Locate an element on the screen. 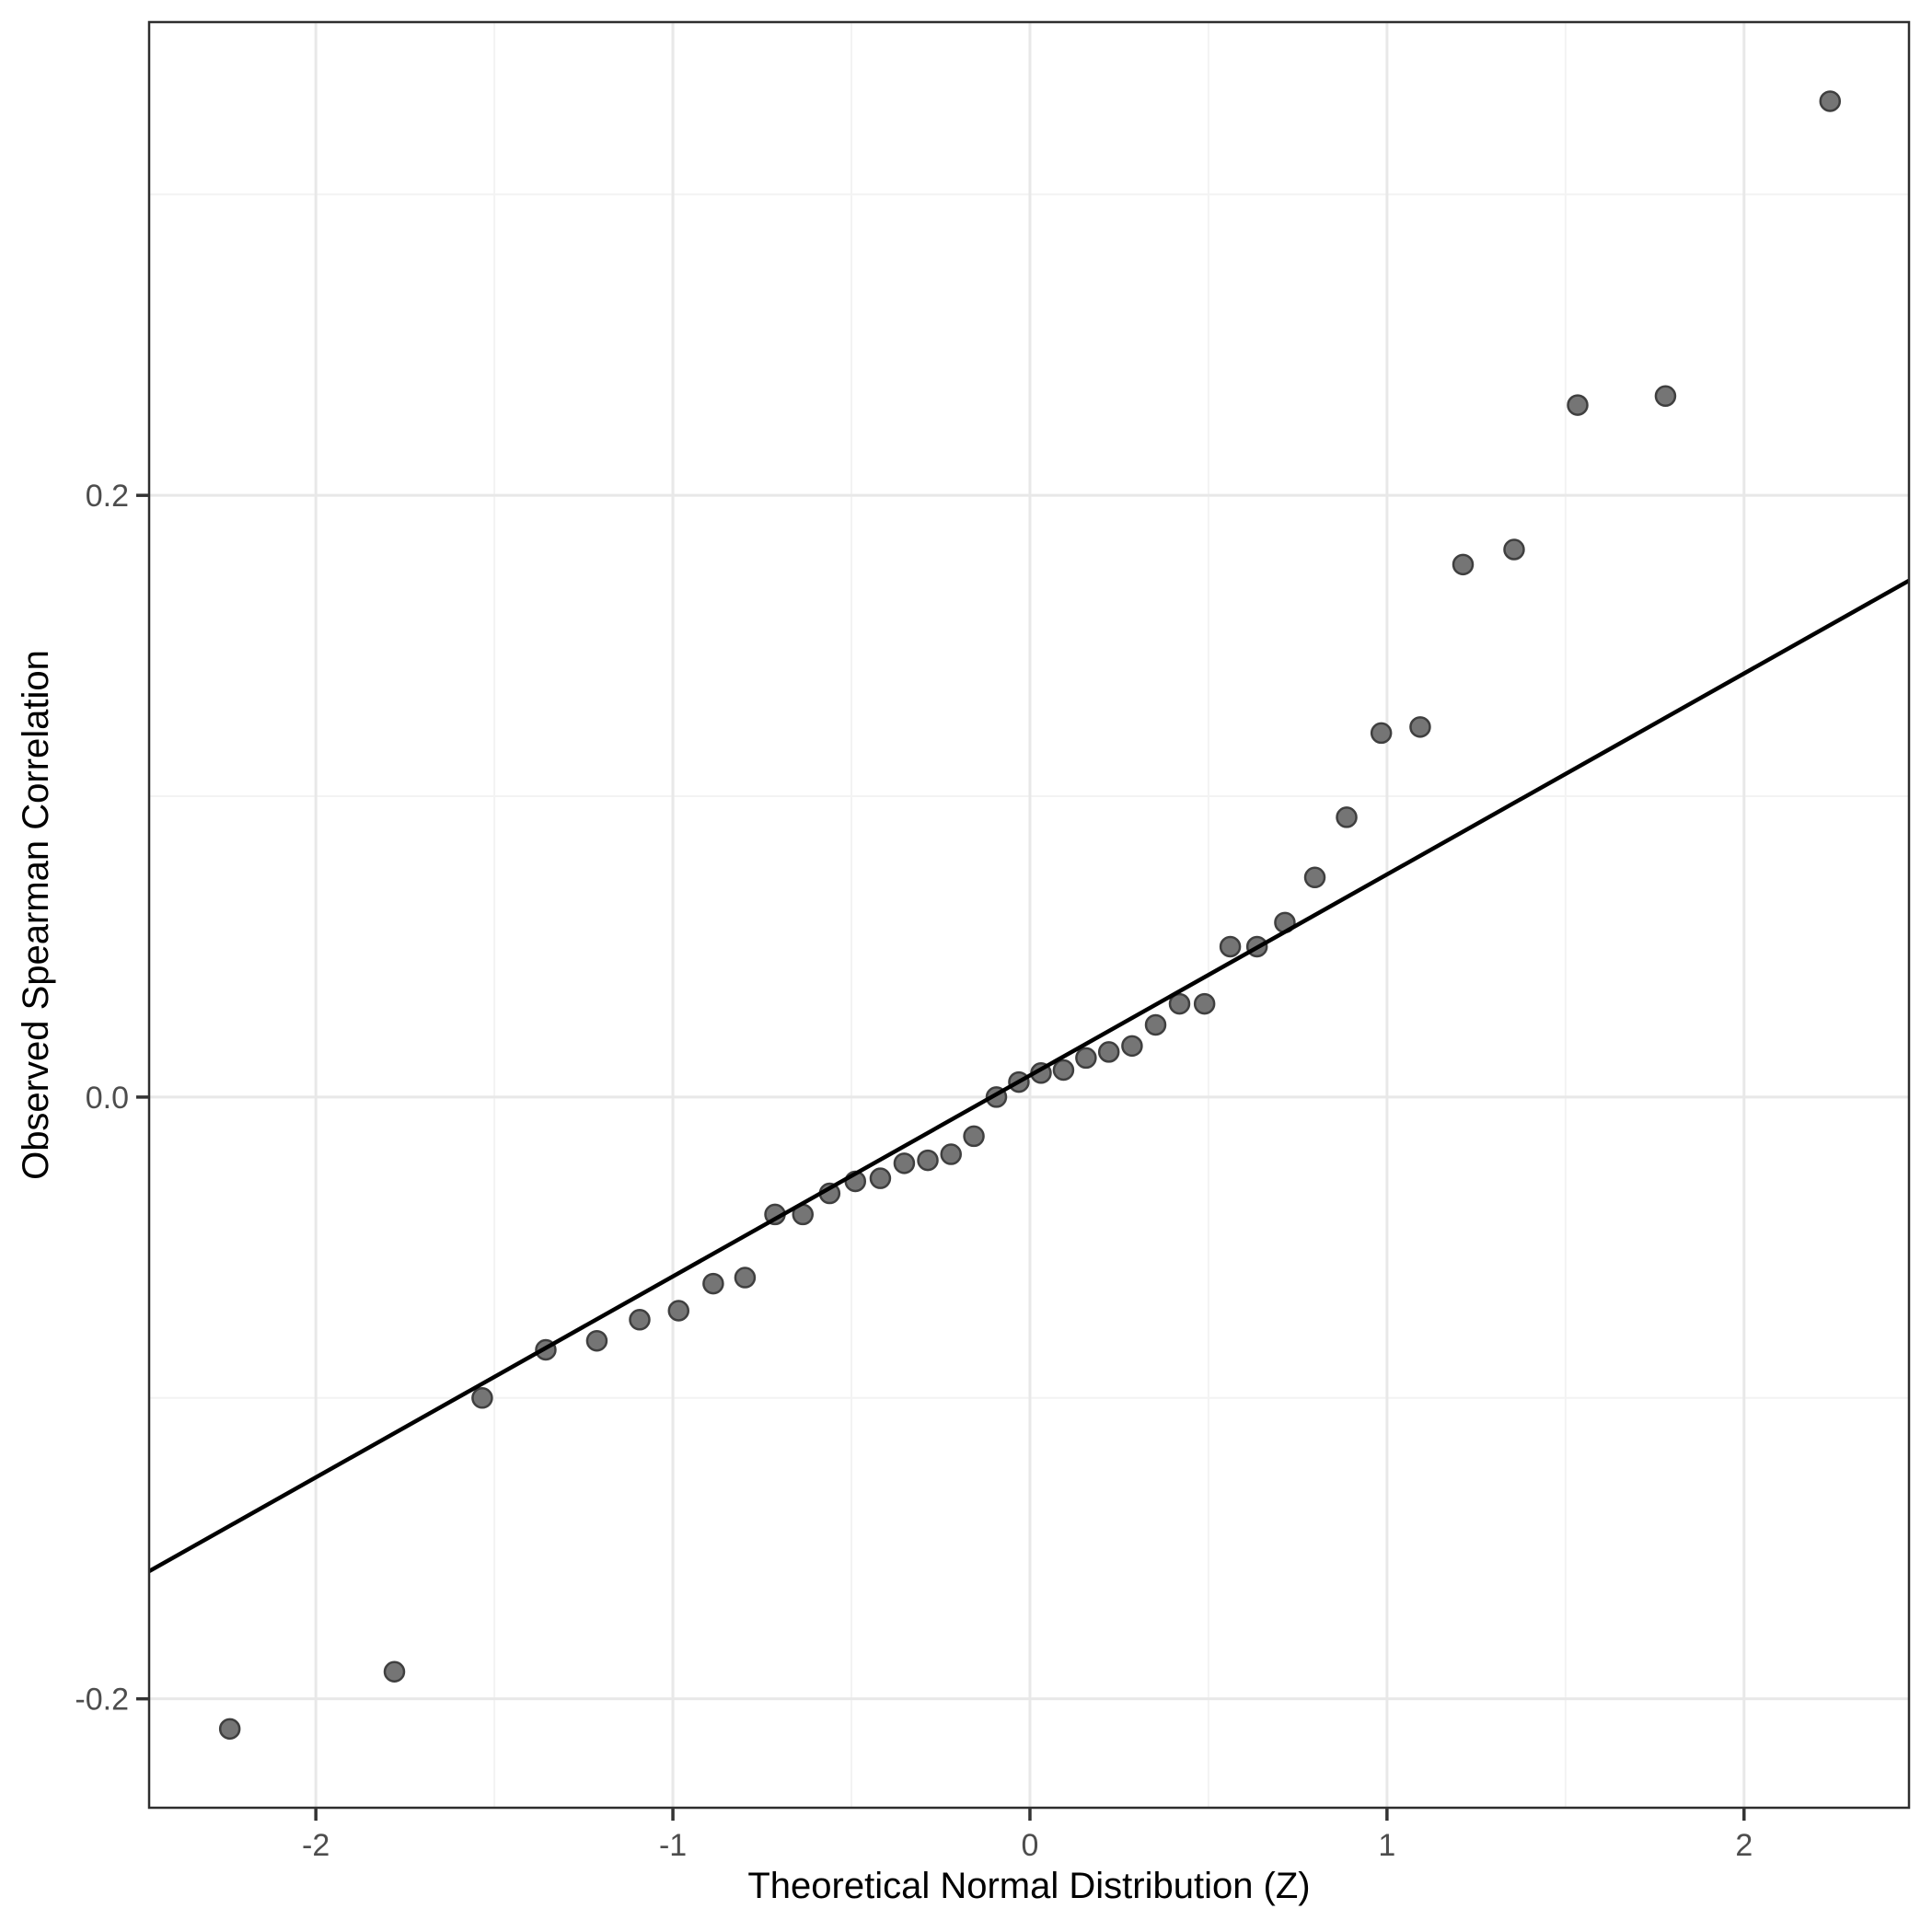 The width and height of the screenshot is (1932, 1932). y-tick-label: 0.2 is located at coordinates (108, 496).